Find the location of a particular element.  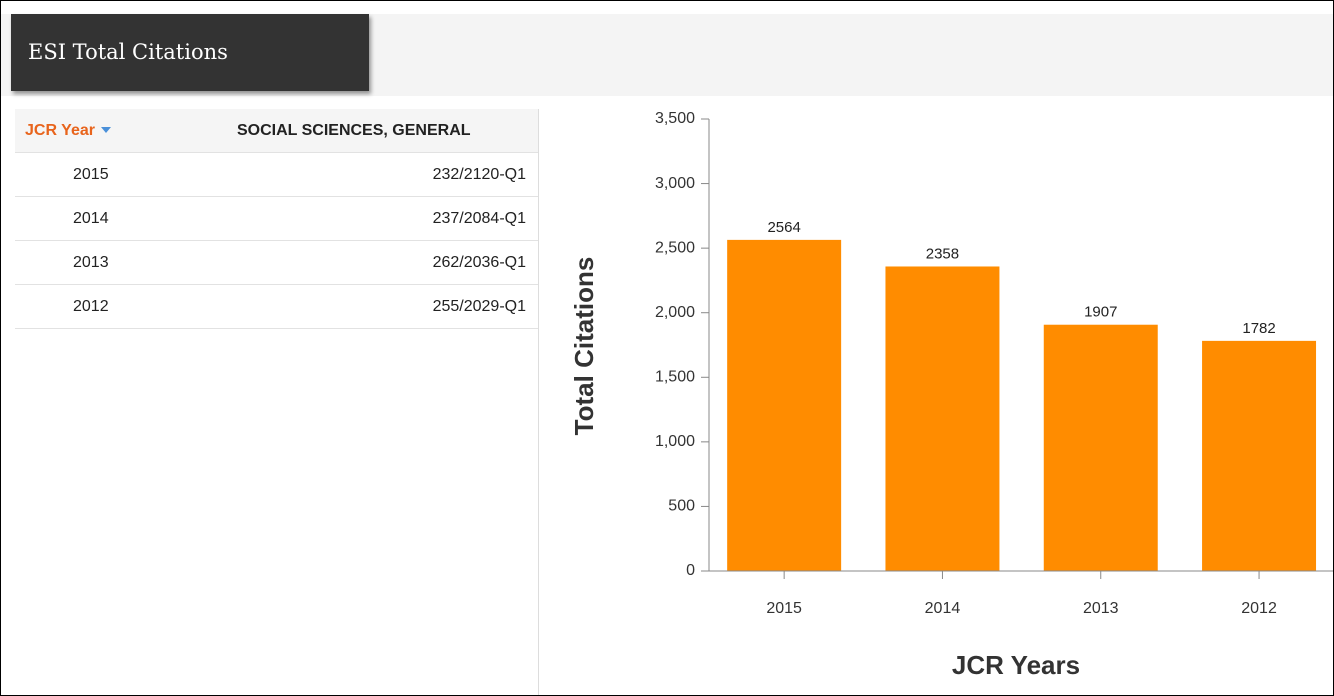

year-cell: 2012 is located at coordinates (124, 306).